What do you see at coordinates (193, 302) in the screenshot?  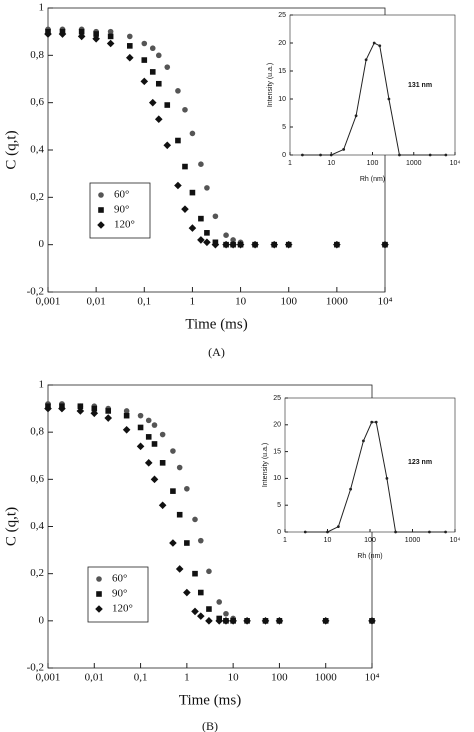 I see `x-tick-label: 1` at bounding box center [193, 302].